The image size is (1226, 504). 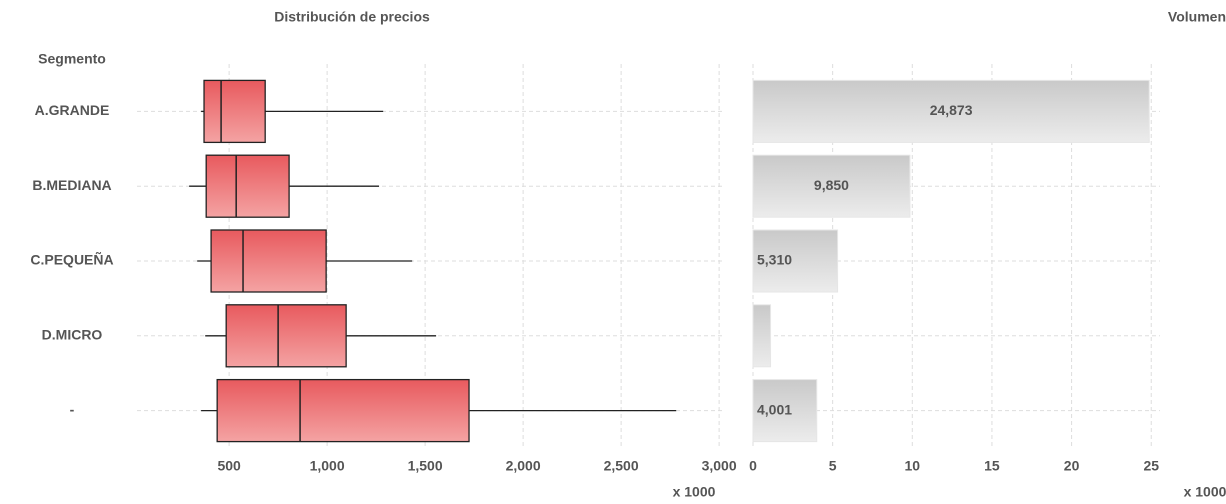 I want to click on x-tick-label: 10, so click(x=913, y=466).